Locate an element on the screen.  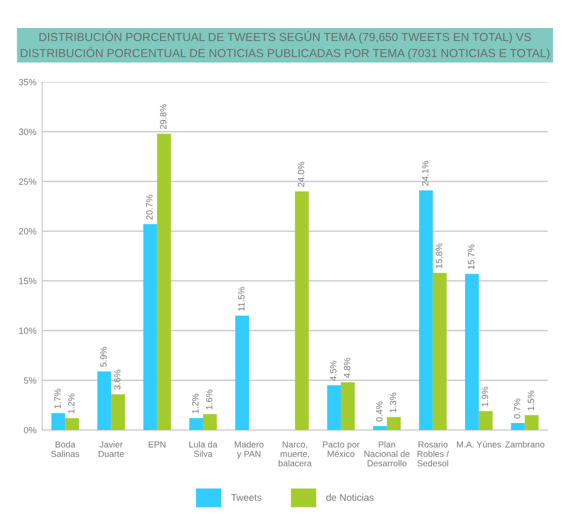
x-tick-label: M.A. Yúnes is located at coordinates (479, 444).